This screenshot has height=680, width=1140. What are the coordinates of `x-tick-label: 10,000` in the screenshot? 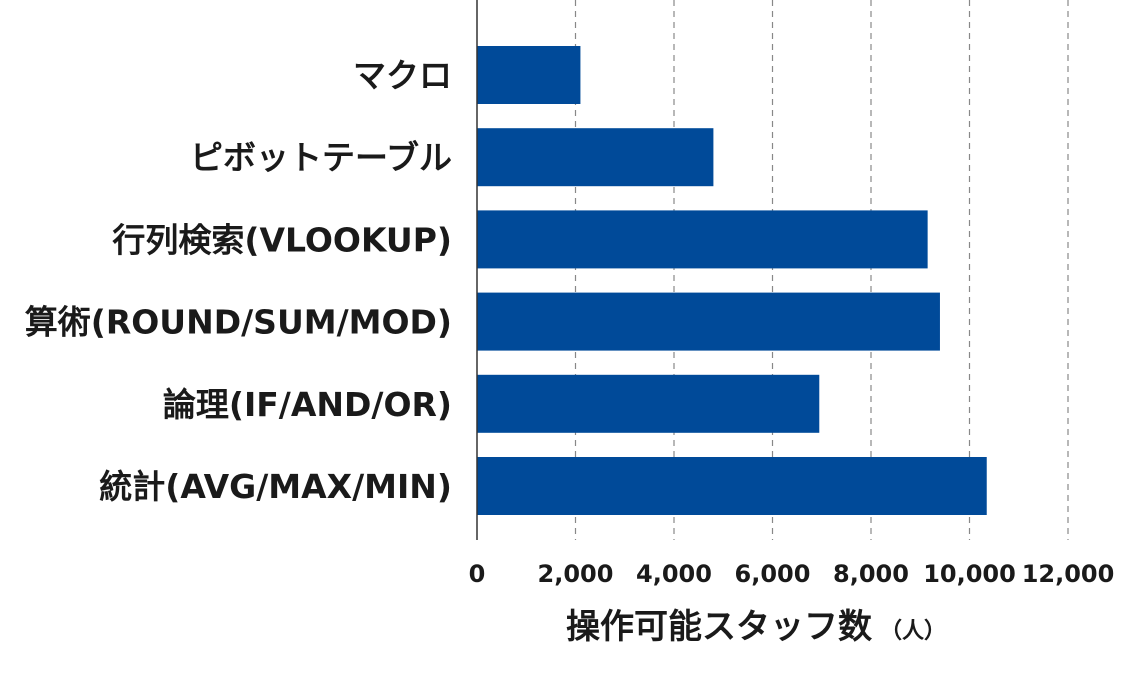 It's located at (969, 574).